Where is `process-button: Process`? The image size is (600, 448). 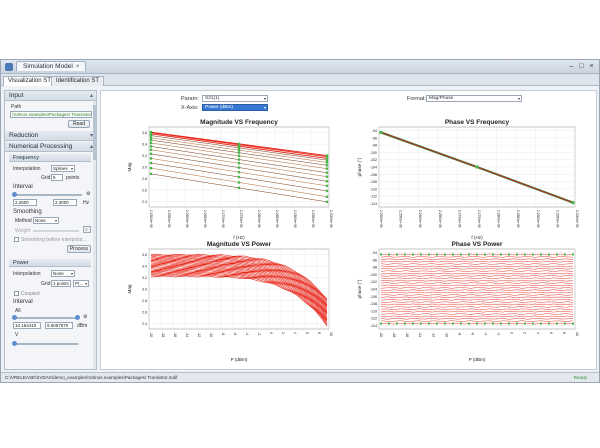
process-button: Process is located at coordinates (79, 249).